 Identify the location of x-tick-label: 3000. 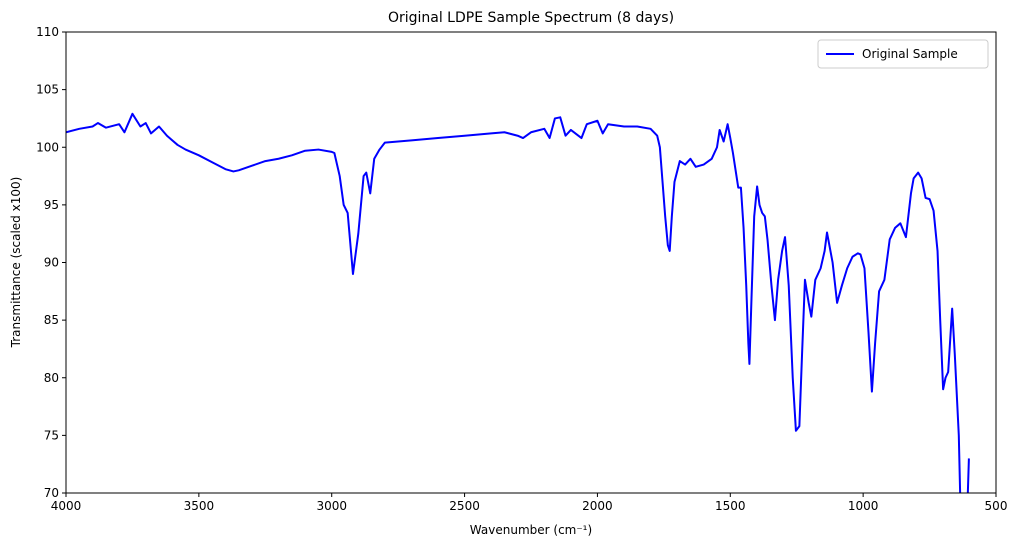
(331, 506).